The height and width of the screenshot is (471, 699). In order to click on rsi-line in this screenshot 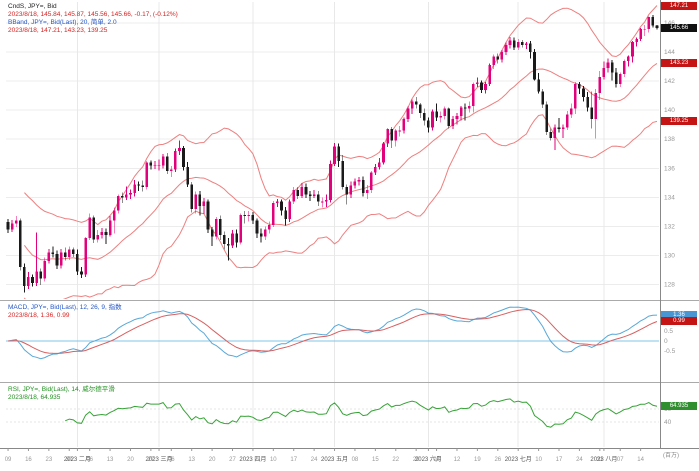, I will do `click(361, 413)`.